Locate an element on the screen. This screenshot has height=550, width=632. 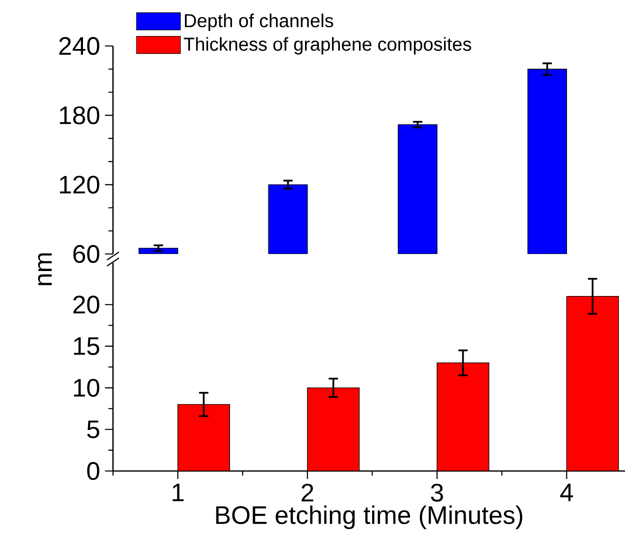
y-tick-label: 5 is located at coordinates (93, 429).